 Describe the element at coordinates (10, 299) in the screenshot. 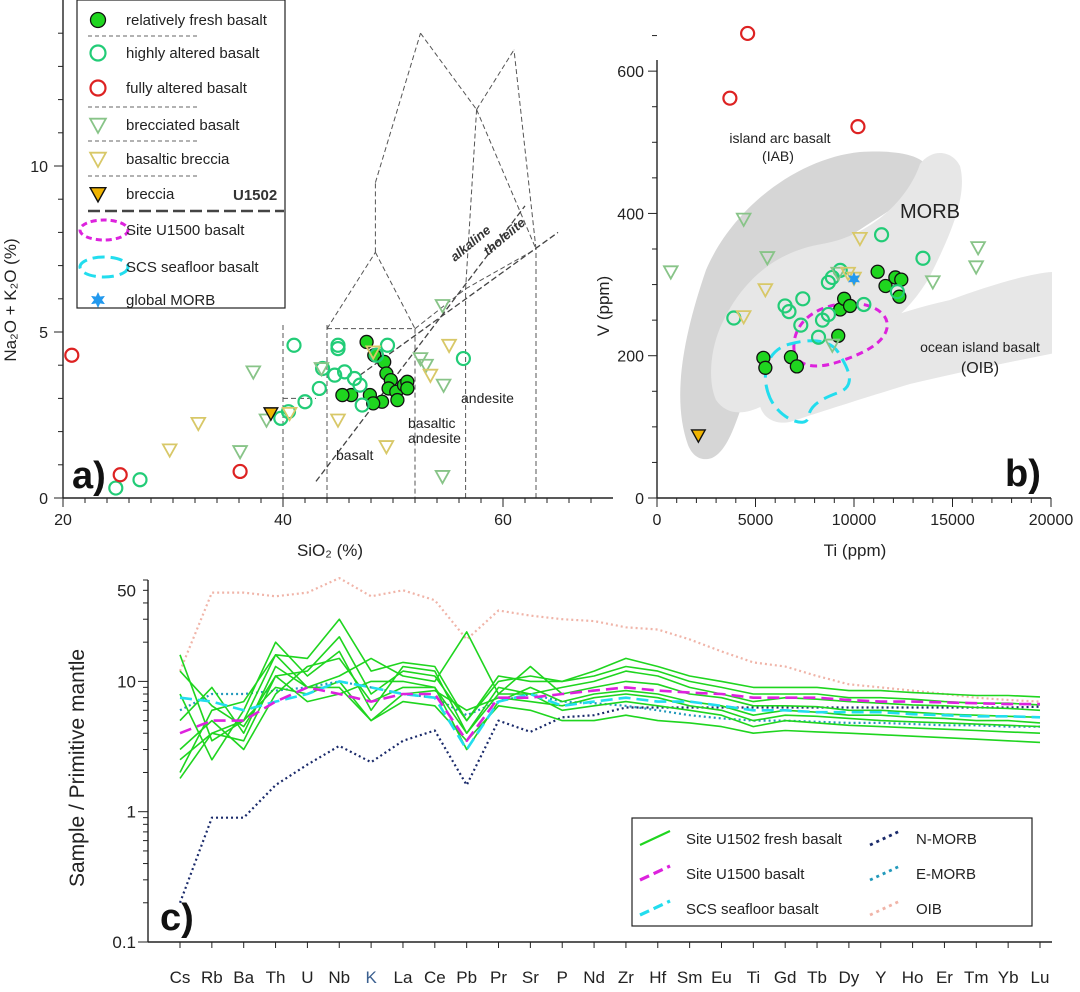

I see `panel-a-y-label: Na₂O + K₂O (%)` at that location.